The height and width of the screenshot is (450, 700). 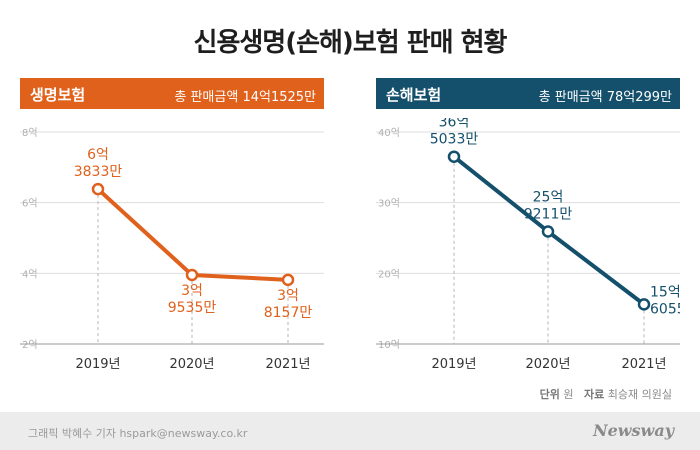 What do you see at coordinates (568, 394) in the screenshot?
I see `unit-value: 원` at bounding box center [568, 394].